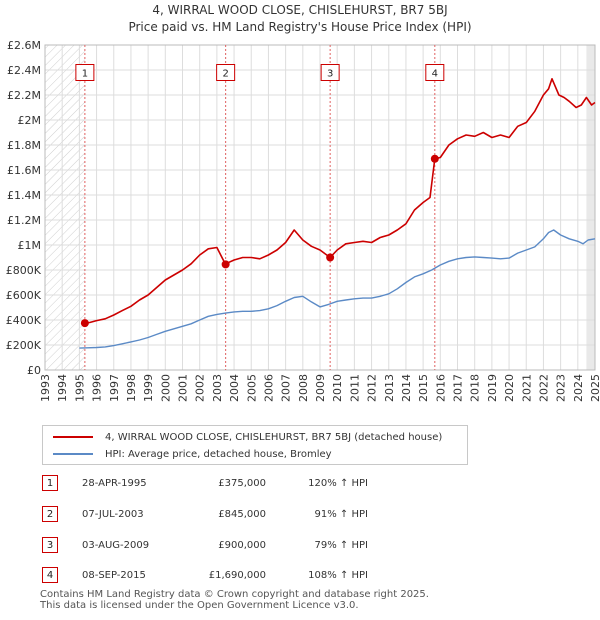 This screenshot has width=600, height=620. Describe the element at coordinates (543, 388) in the screenshot. I see `x-tick-label: 2022` at that location.